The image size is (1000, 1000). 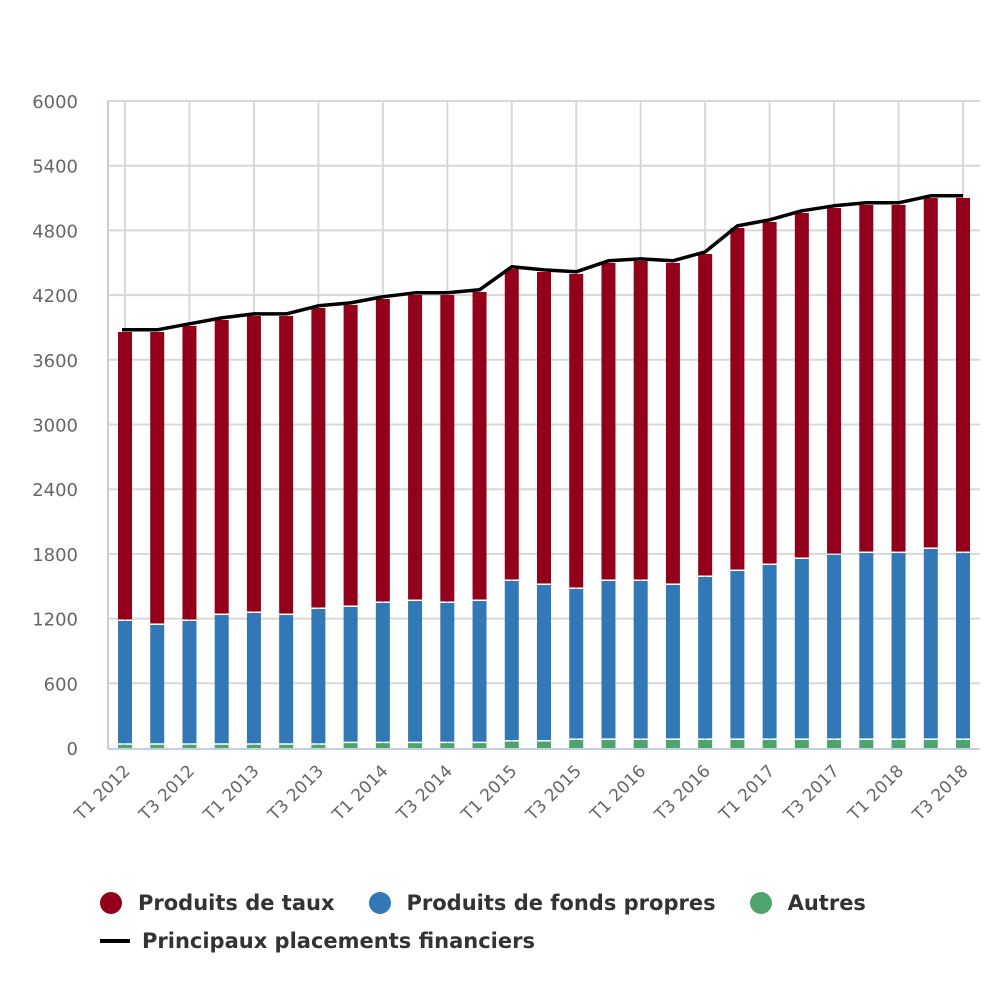 What do you see at coordinates (379, 903) in the screenshot?
I see `legend-marker-circle-icon` at bounding box center [379, 903].